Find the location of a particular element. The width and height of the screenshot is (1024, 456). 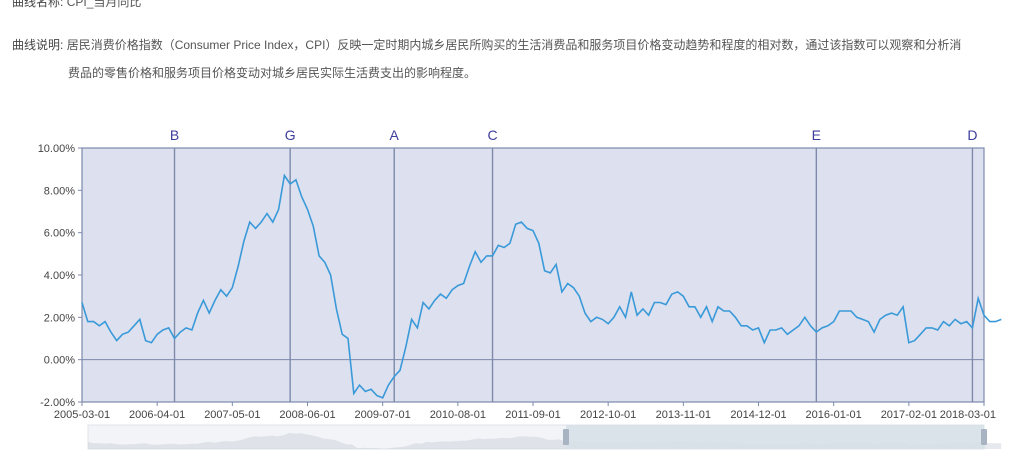

y-tick-label: 0.00% is located at coordinates (59, 361).